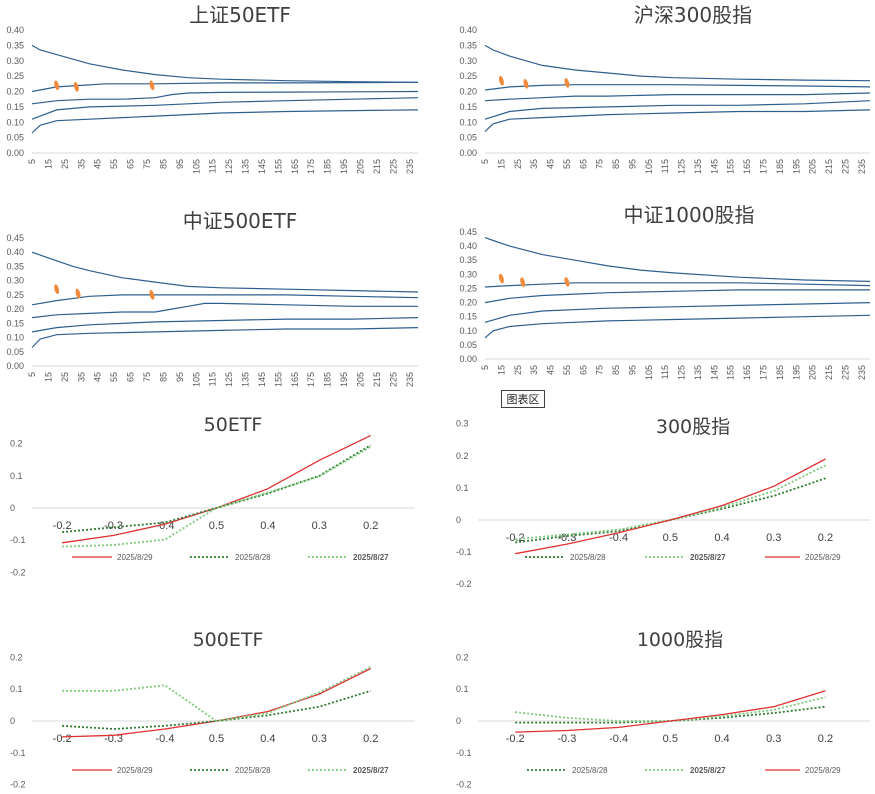 The width and height of the screenshot is (875, 794). What do you see at coordinates (567, 370) in the screenshot?
I see `x-tick-label: 55` at bounding box center [567, 370].